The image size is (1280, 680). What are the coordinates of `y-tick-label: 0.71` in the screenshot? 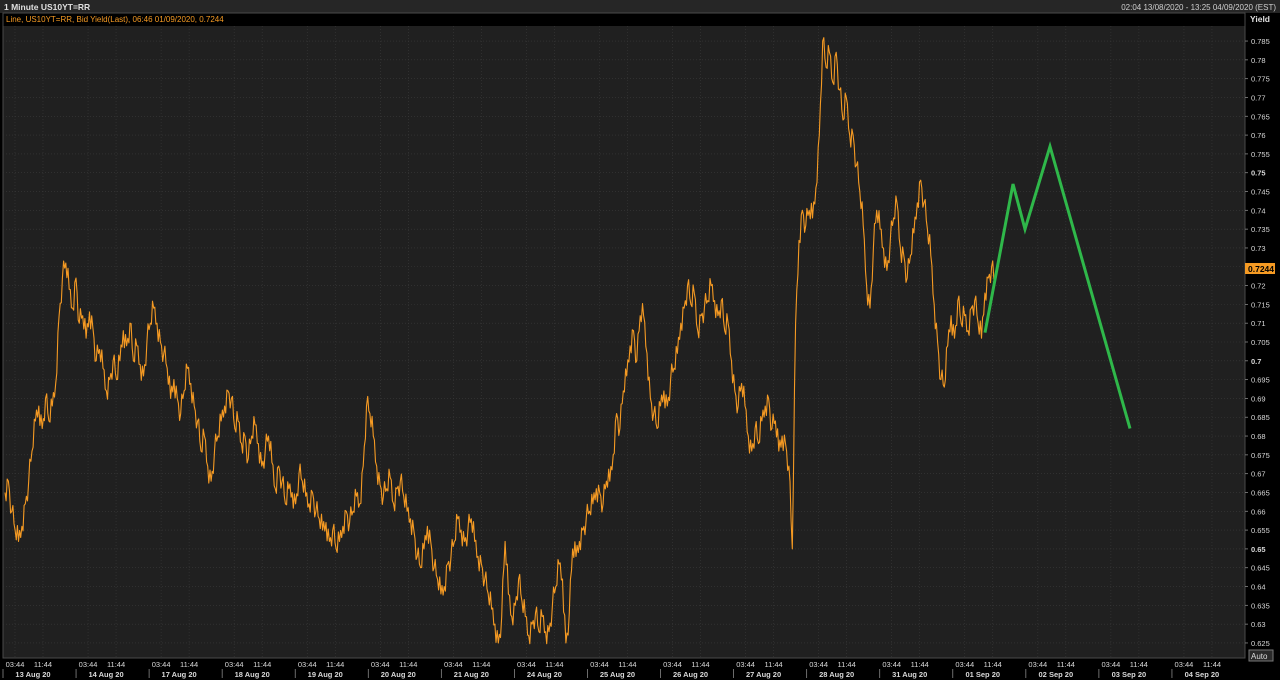 It's located at (1258, 323).